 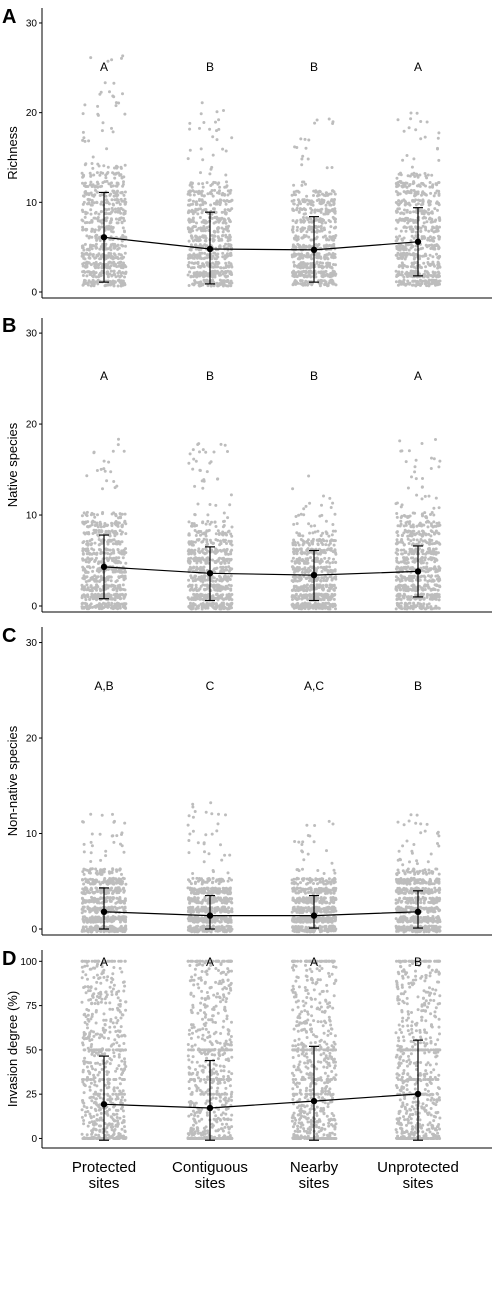 I want to click on jitter-points, so click(x=261, y=171).